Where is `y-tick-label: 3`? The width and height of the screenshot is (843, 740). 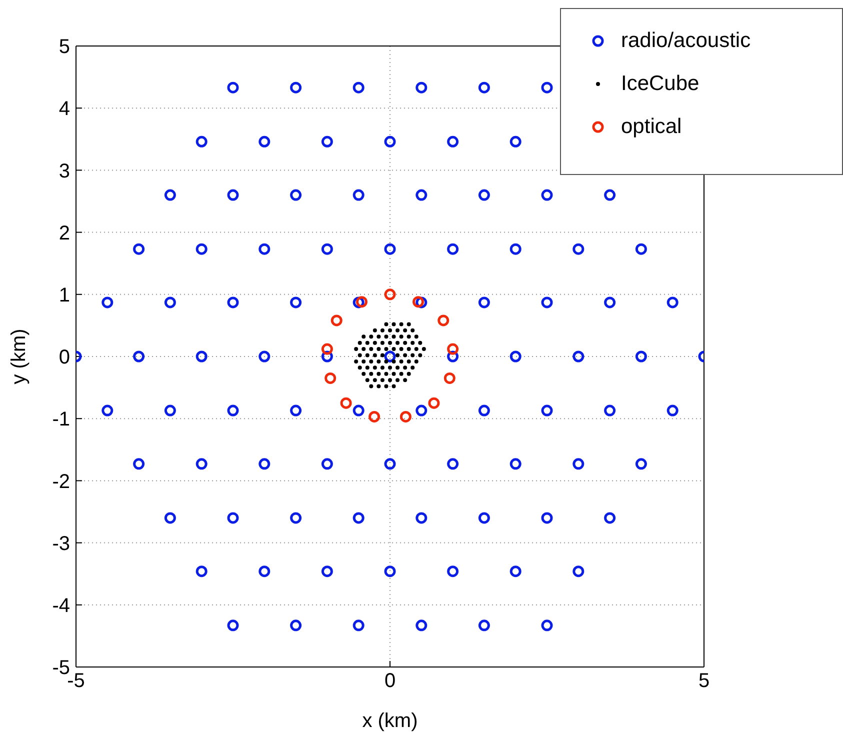
y-tick-label: 3 is located at coordinates (64, 171).